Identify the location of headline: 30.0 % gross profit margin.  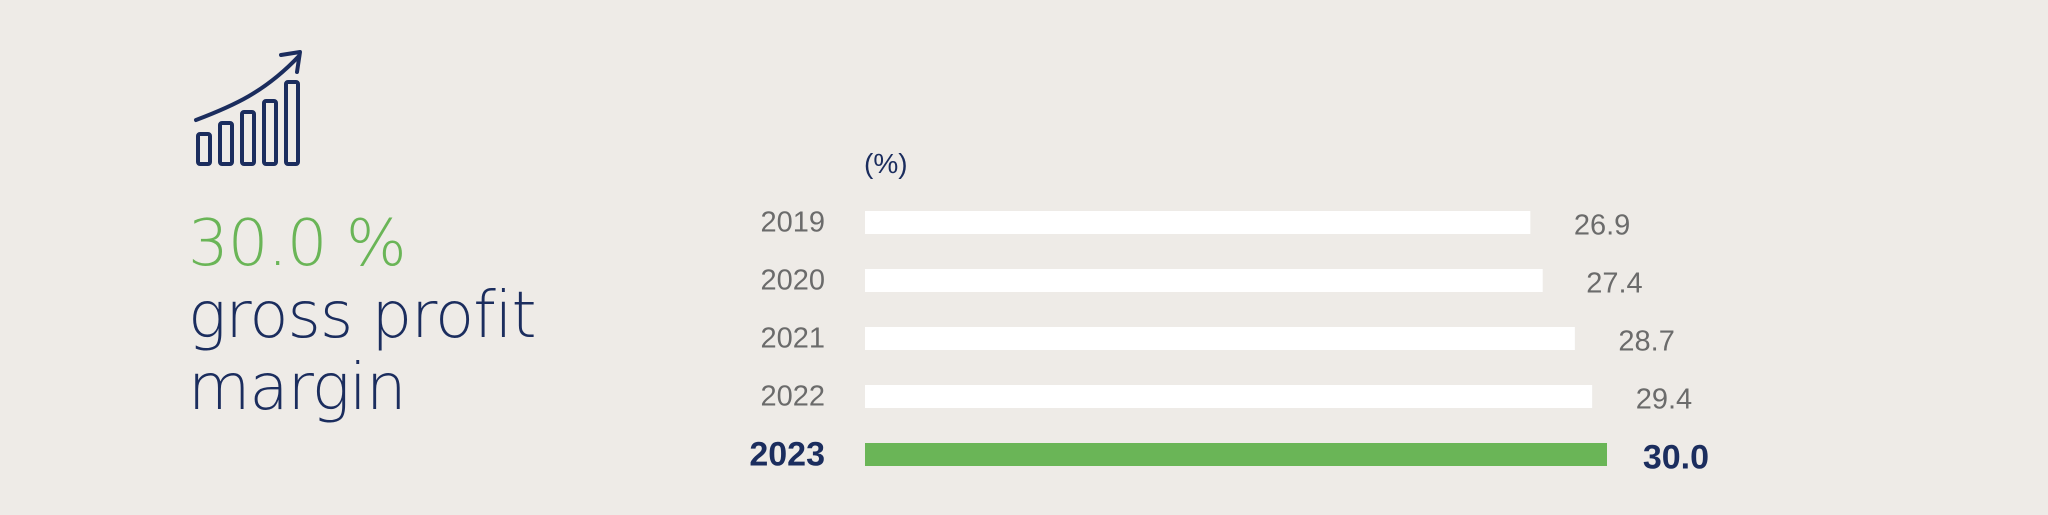
(362, 316).